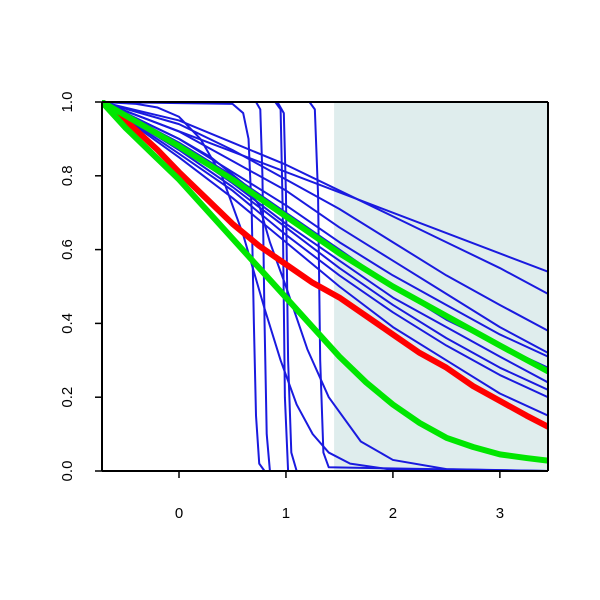 This screenshot has width=600, height=600. Describe the element at coordinates (179, 513) in the screenshot. I see `x-tick-label: 0` at that location.